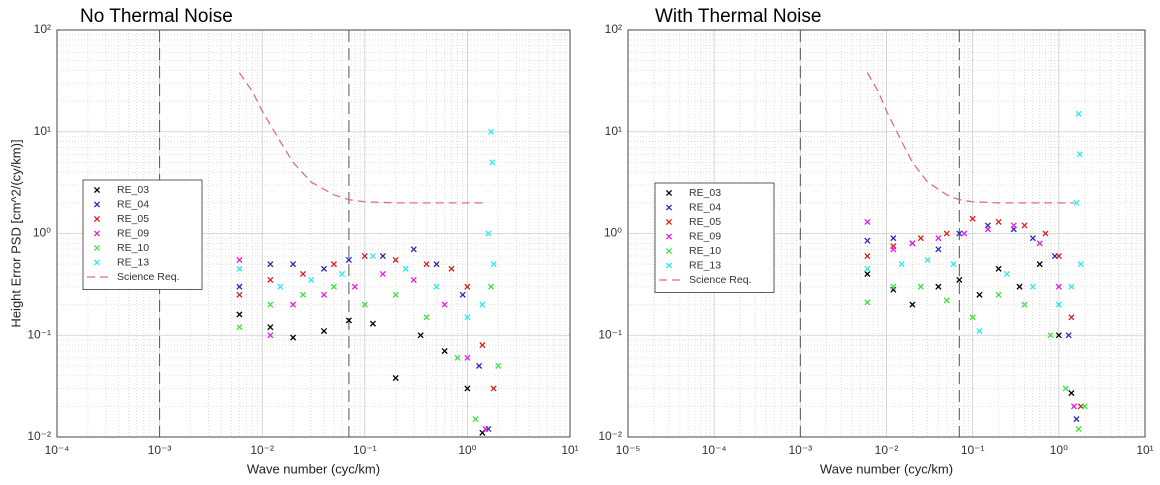 This screenshot has height=485, width=1160. What do you see at coordinates (156, 16) in the screenshot?
I see `chart-title: No Thermal Noise` at bounding box center [156, 16].